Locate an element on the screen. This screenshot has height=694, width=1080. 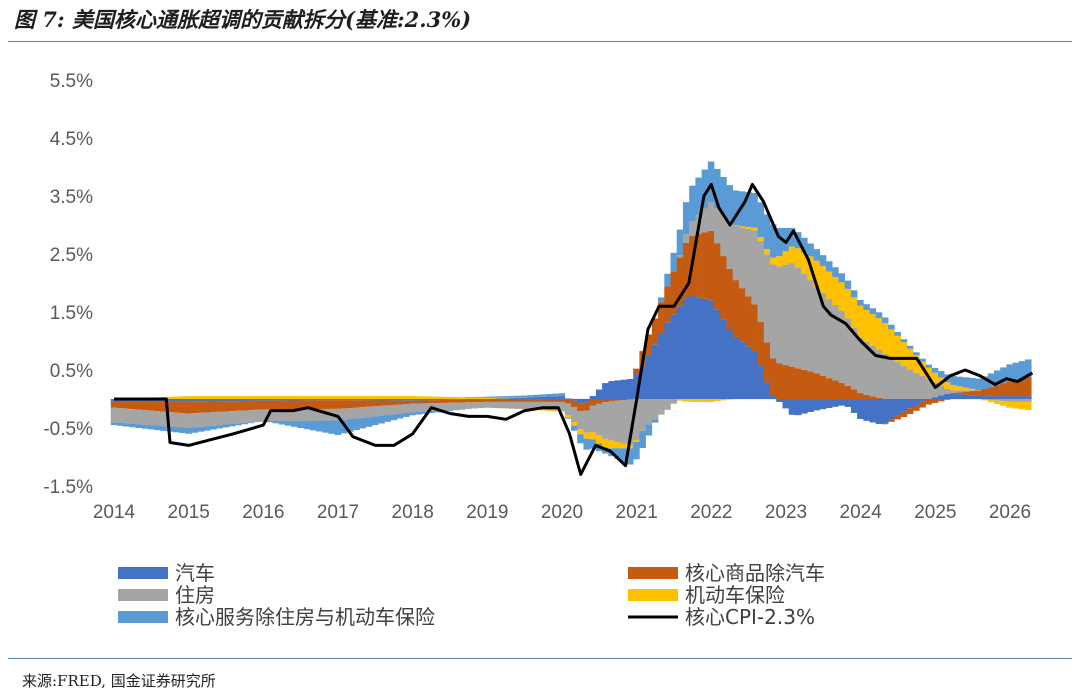
x-tick-label: 2022 is located at coordinates (711, 512).